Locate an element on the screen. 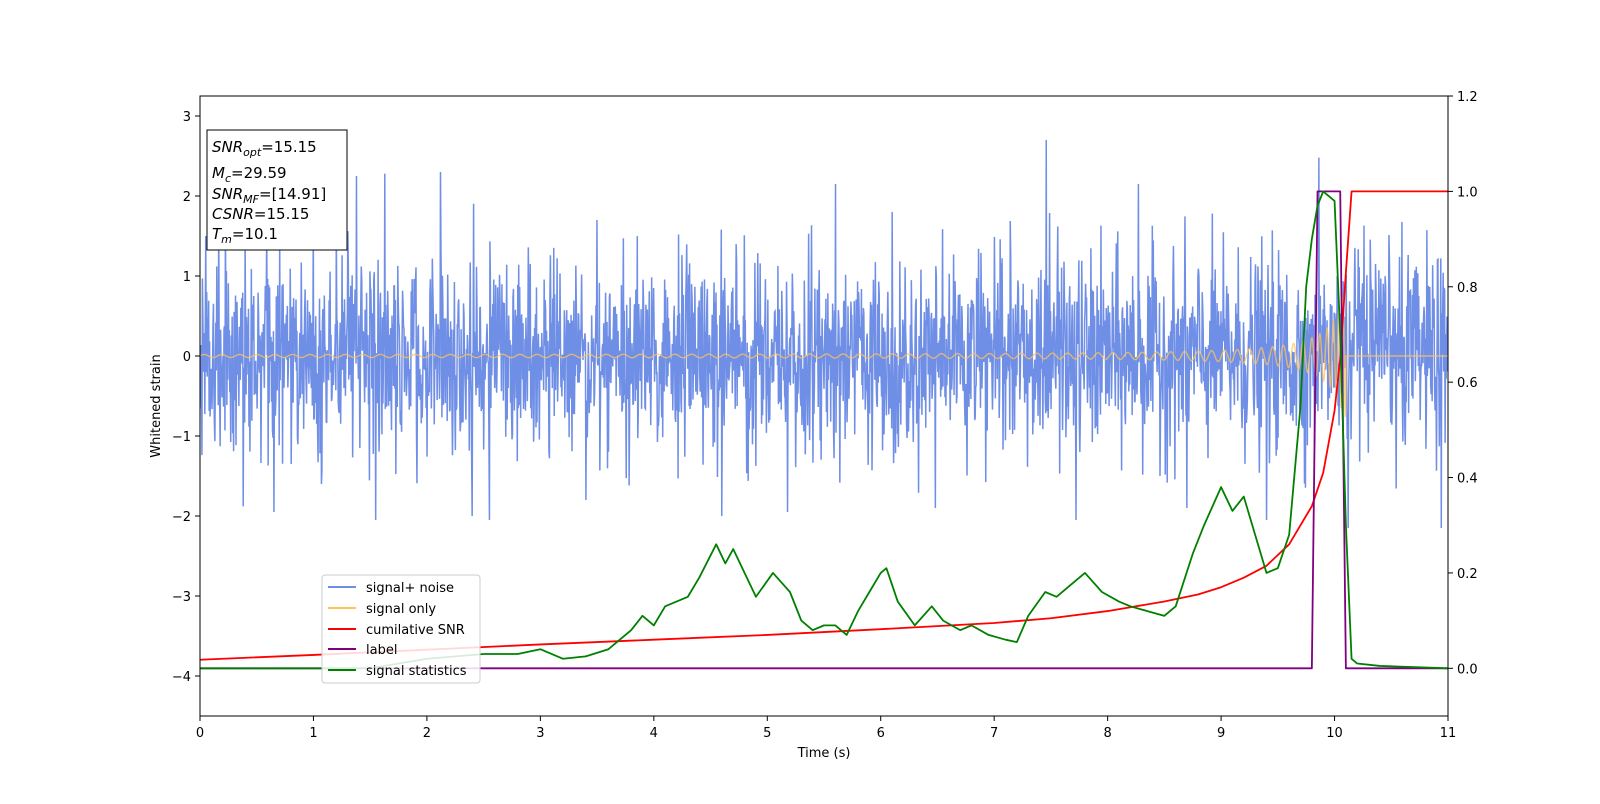 The image size is (1600, 804). info-csnr: CSNR=15.15 is located at coordinates (260, 214).